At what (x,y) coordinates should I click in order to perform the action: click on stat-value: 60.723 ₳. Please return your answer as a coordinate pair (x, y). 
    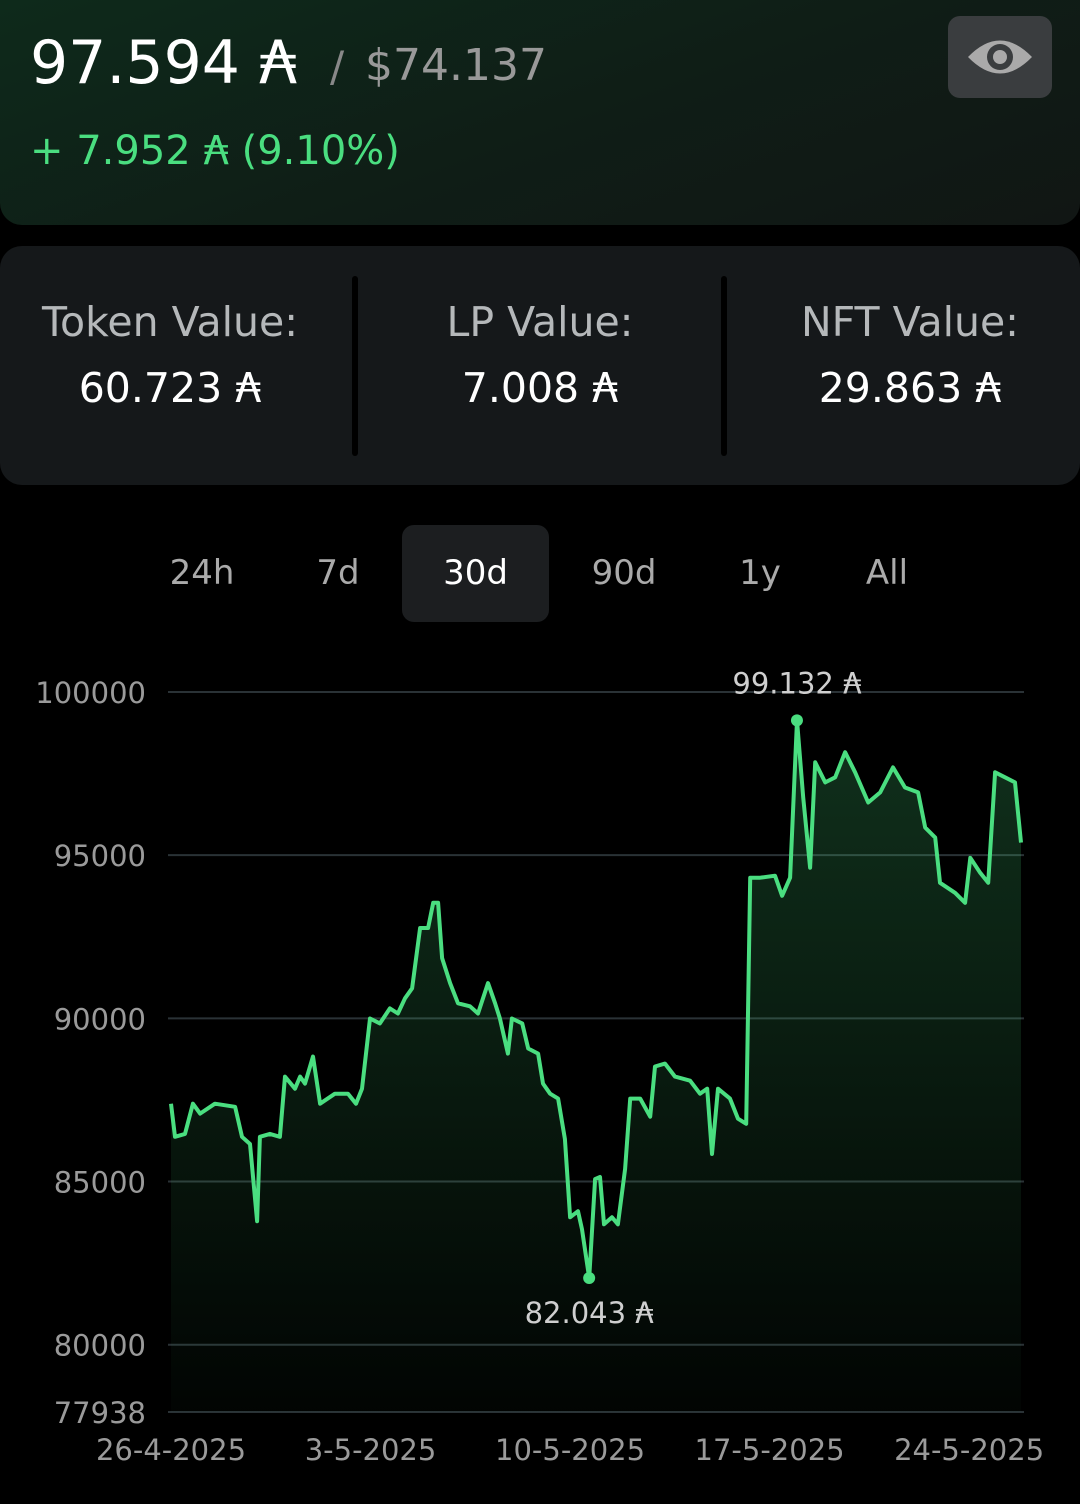
    Looking at the image, I should click on (170, 388).